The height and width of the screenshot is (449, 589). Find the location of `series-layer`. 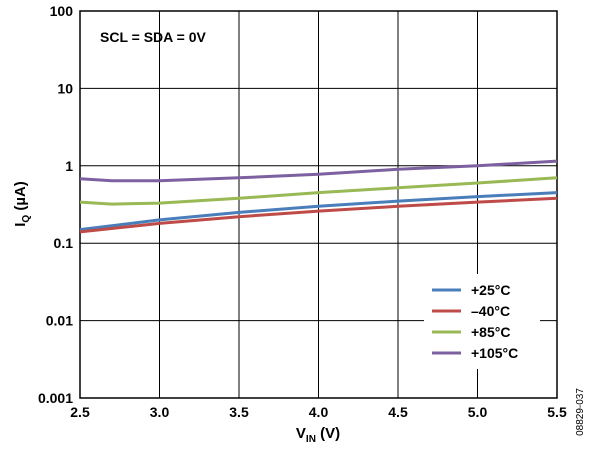

series-layer is located at coordinates (318, 196).